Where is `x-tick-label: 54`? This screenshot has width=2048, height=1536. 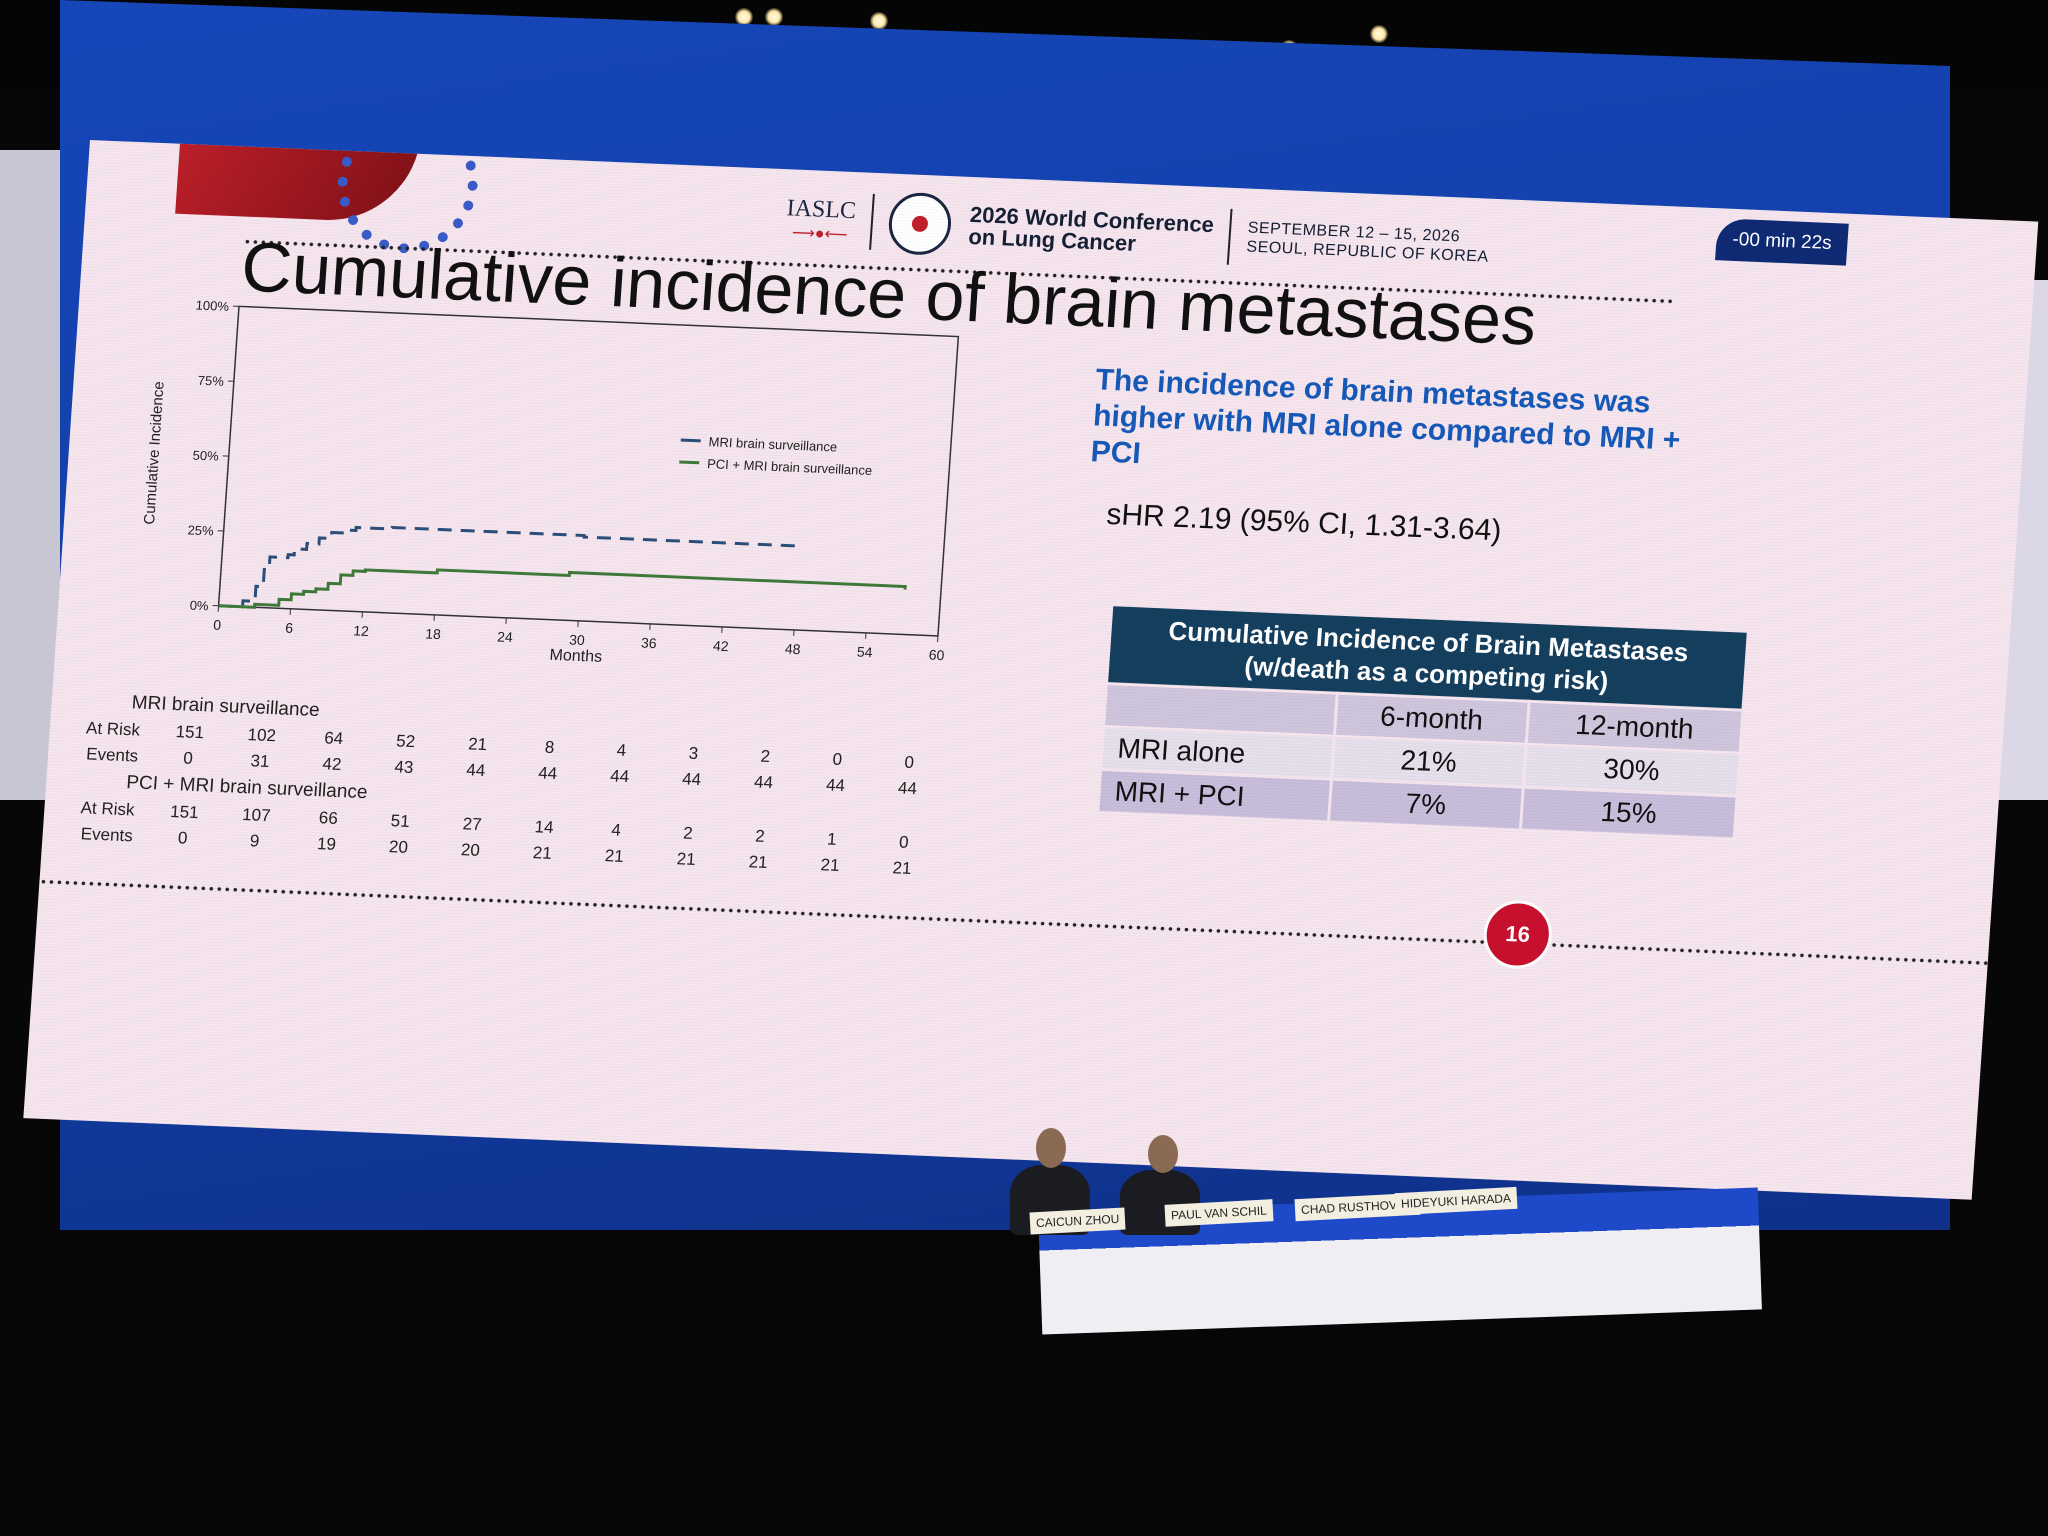
x-tick-label: 54 is located at coordinates (864, 652).